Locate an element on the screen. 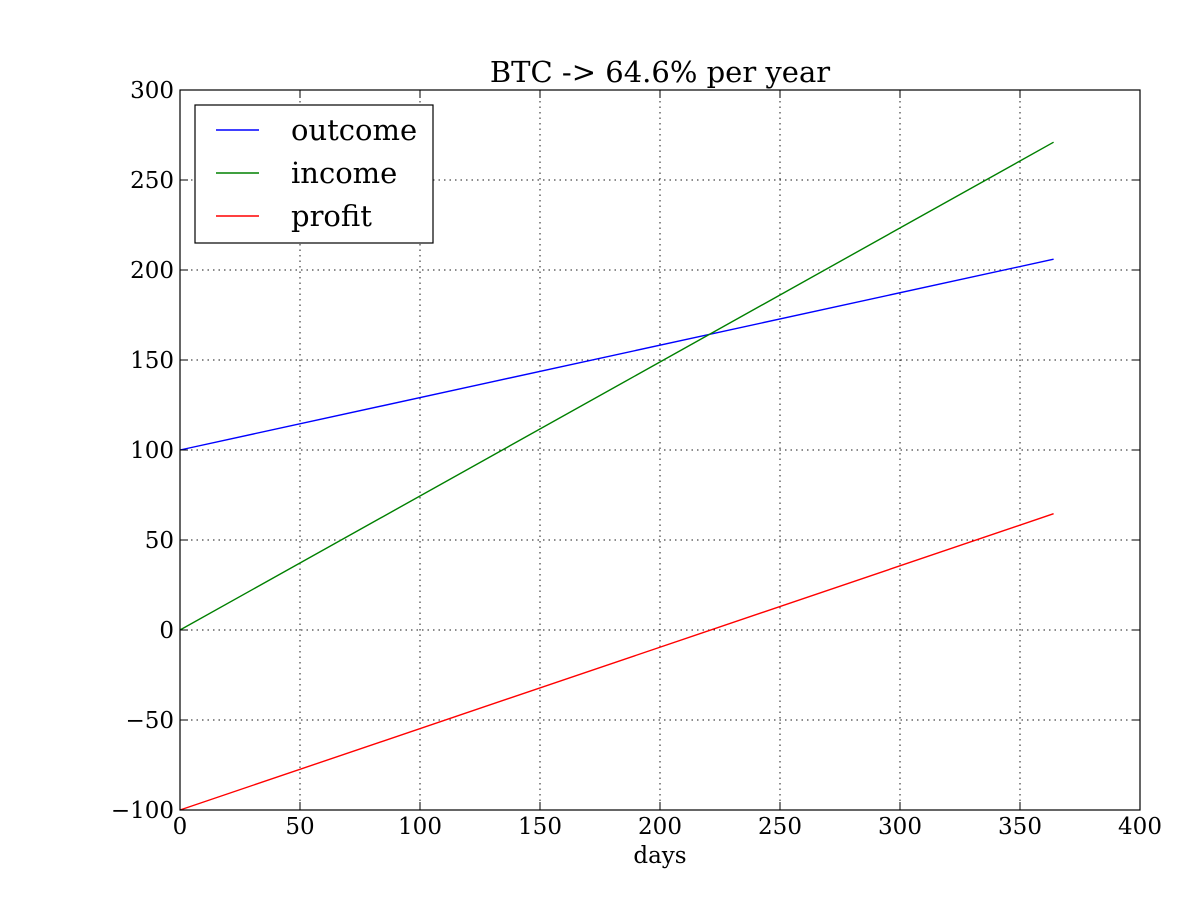  x-tick-label: 0 is located at coordinates (180, 827).